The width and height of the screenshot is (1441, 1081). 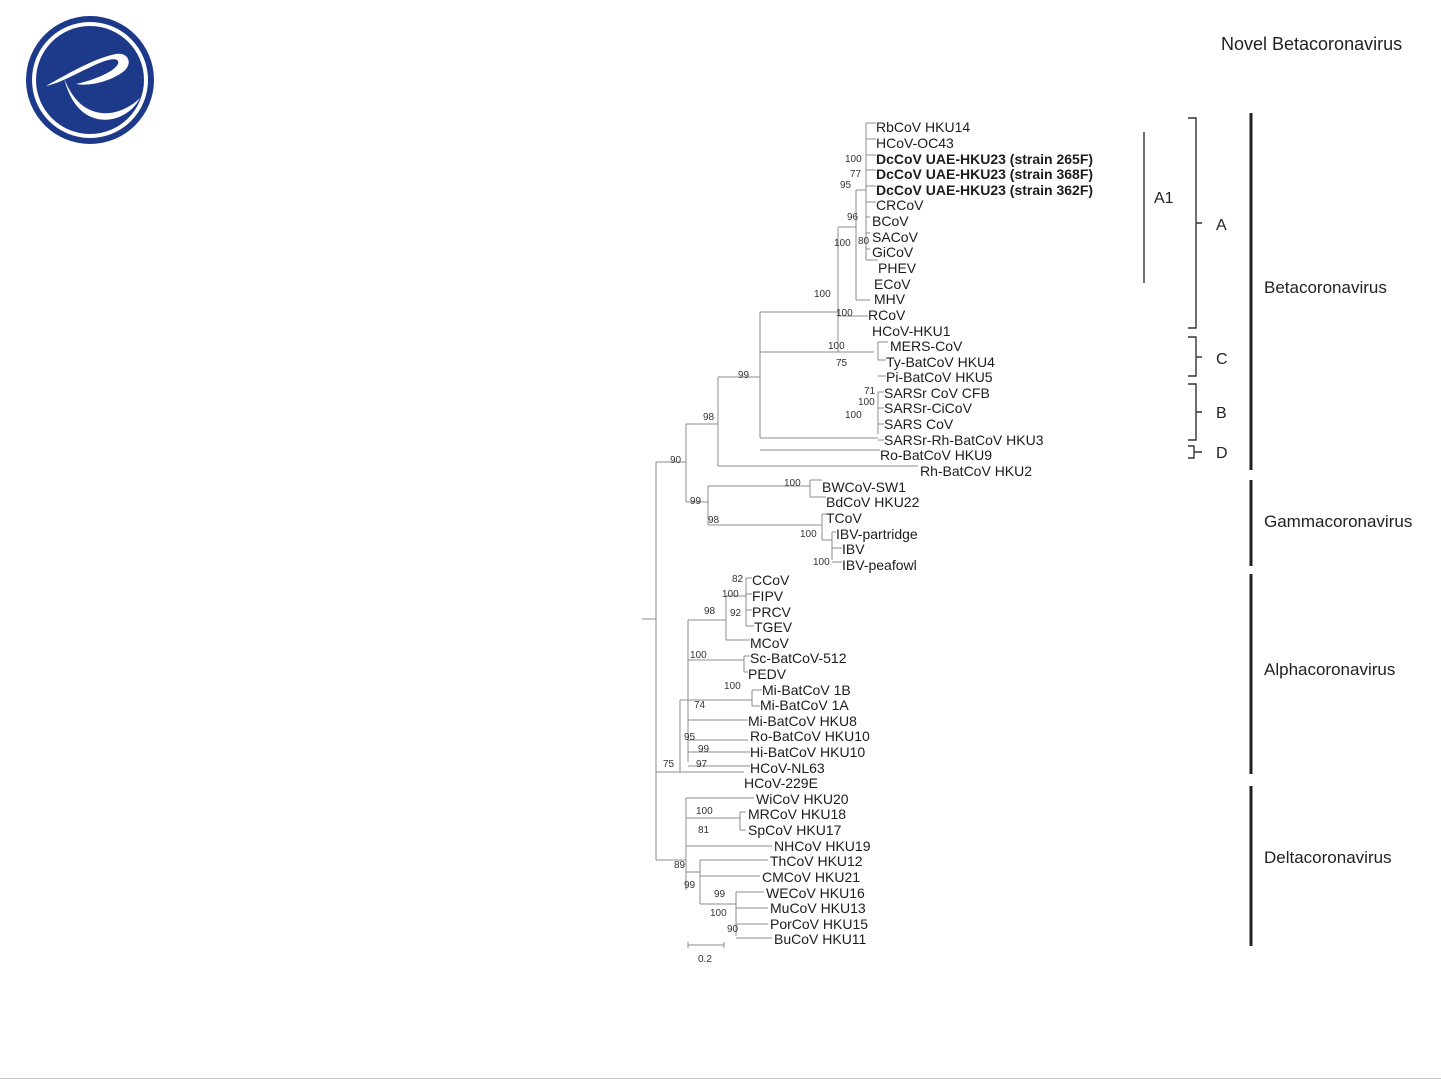 I want to click on support-value: 82, so click(x=738, y=579).